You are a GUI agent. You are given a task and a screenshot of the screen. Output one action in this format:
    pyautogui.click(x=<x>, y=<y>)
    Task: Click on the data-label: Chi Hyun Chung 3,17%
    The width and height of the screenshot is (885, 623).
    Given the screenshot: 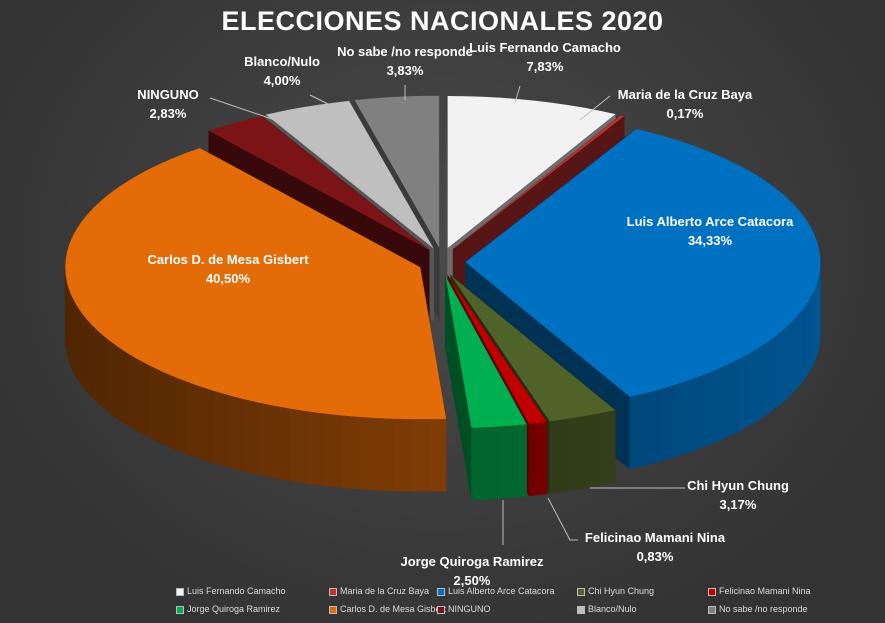 What is the action you would take?
    pyautogui.click(x=738, y=495)
    